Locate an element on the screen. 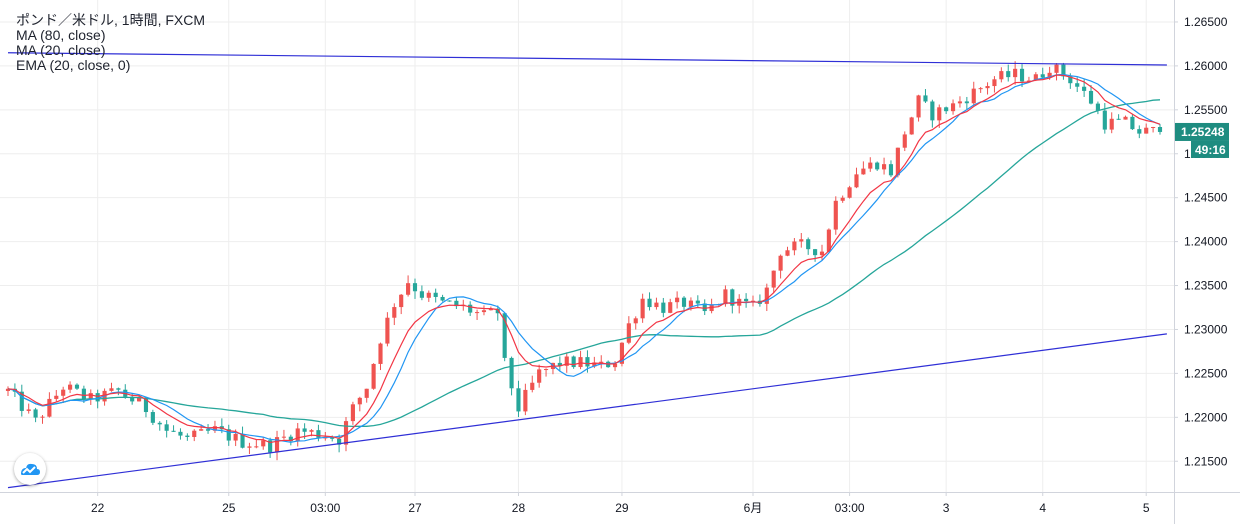 The image size is (1240, 529). price-axis-label: 1.21500 is located at coordinates (1206, 461).